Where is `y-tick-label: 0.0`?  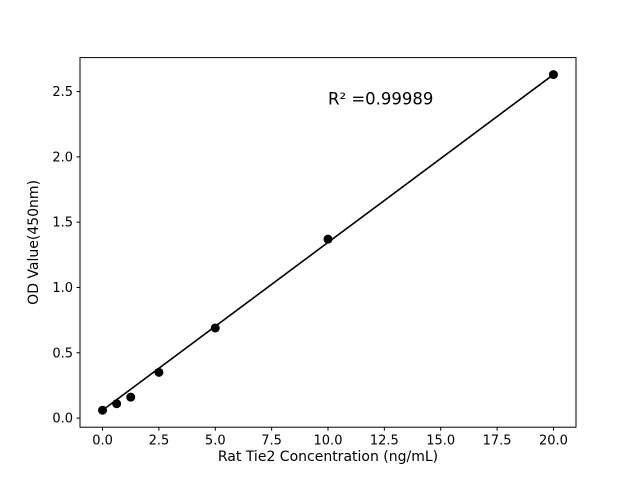
y-tick-label: 0.0 is located at coordinates (62, 419).